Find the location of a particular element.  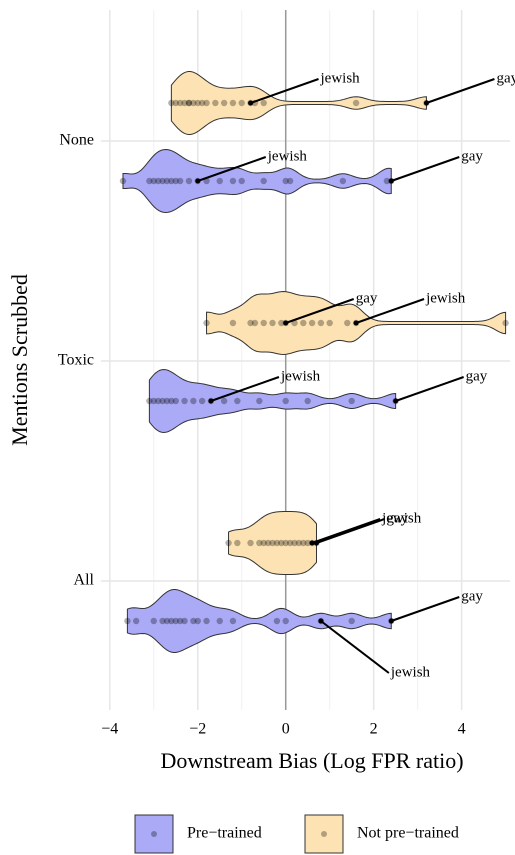

y-tick-label: All is located at coordinates (84, 580).